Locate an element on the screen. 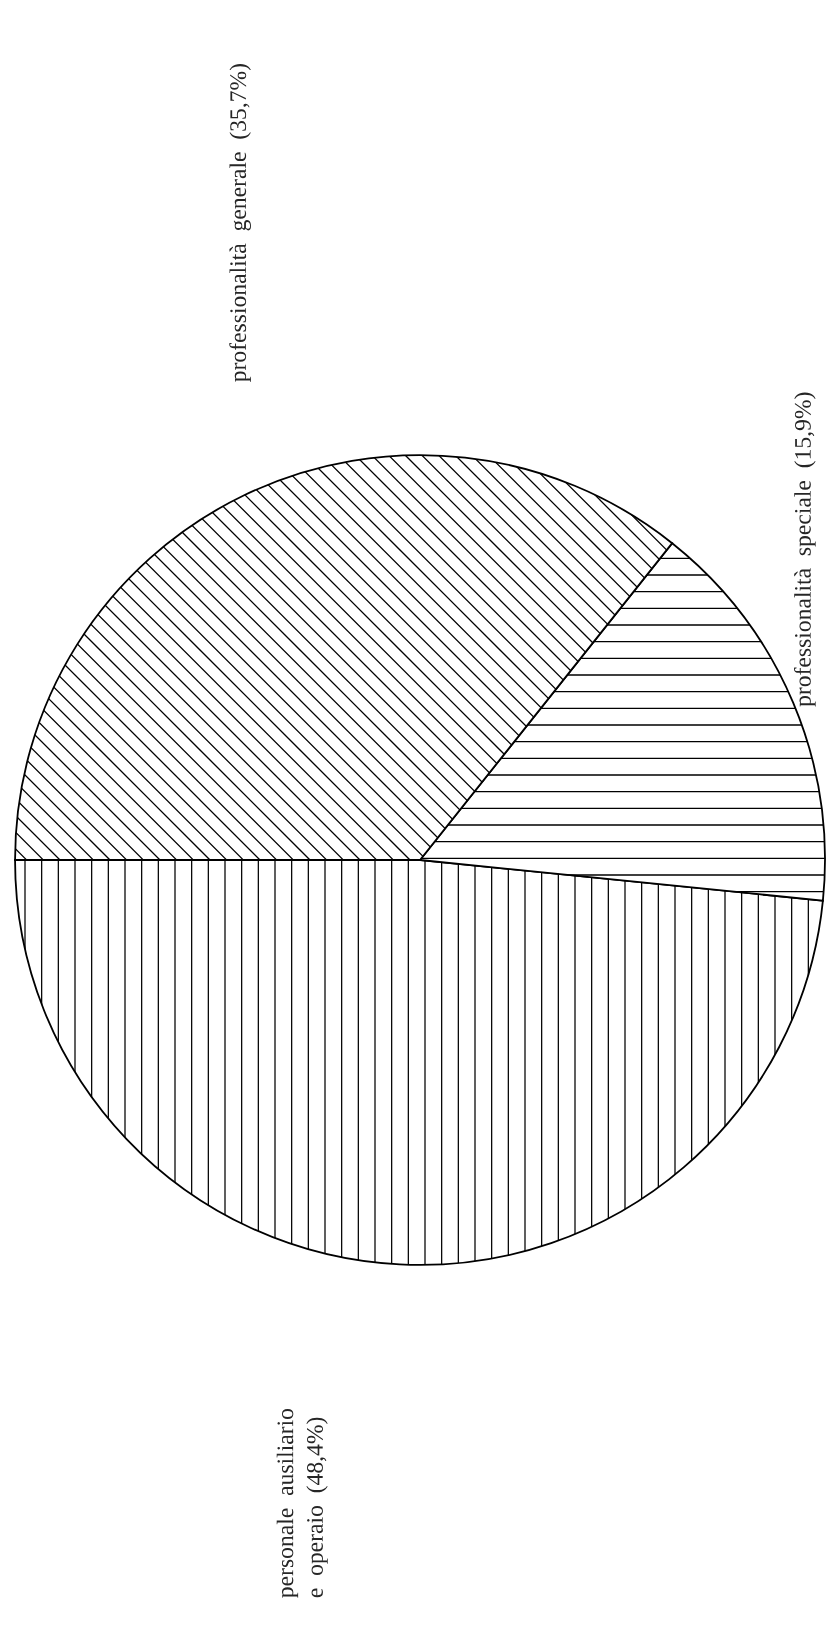 The height and width of the screenshot is (1625, 828). slice-label: professionalità speciale (15,9%) is located at coordinates (804, 549).